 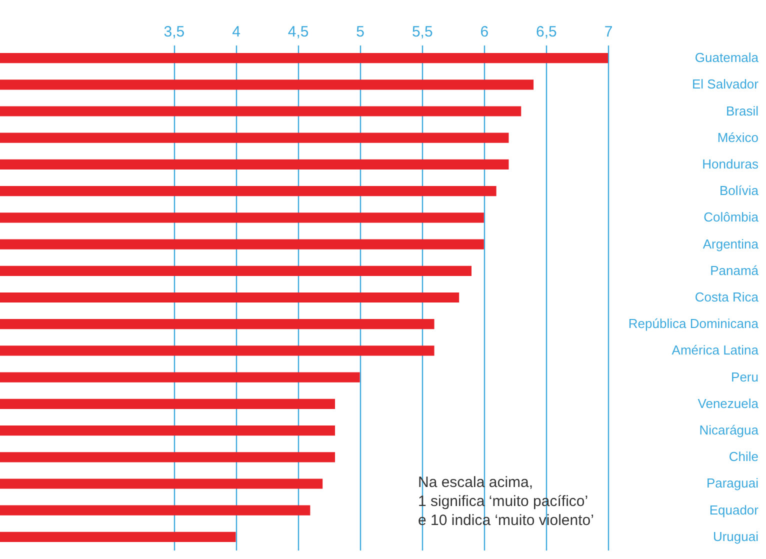 I want to click on x-tick-label: 4,5, so click(x=298, y=32).